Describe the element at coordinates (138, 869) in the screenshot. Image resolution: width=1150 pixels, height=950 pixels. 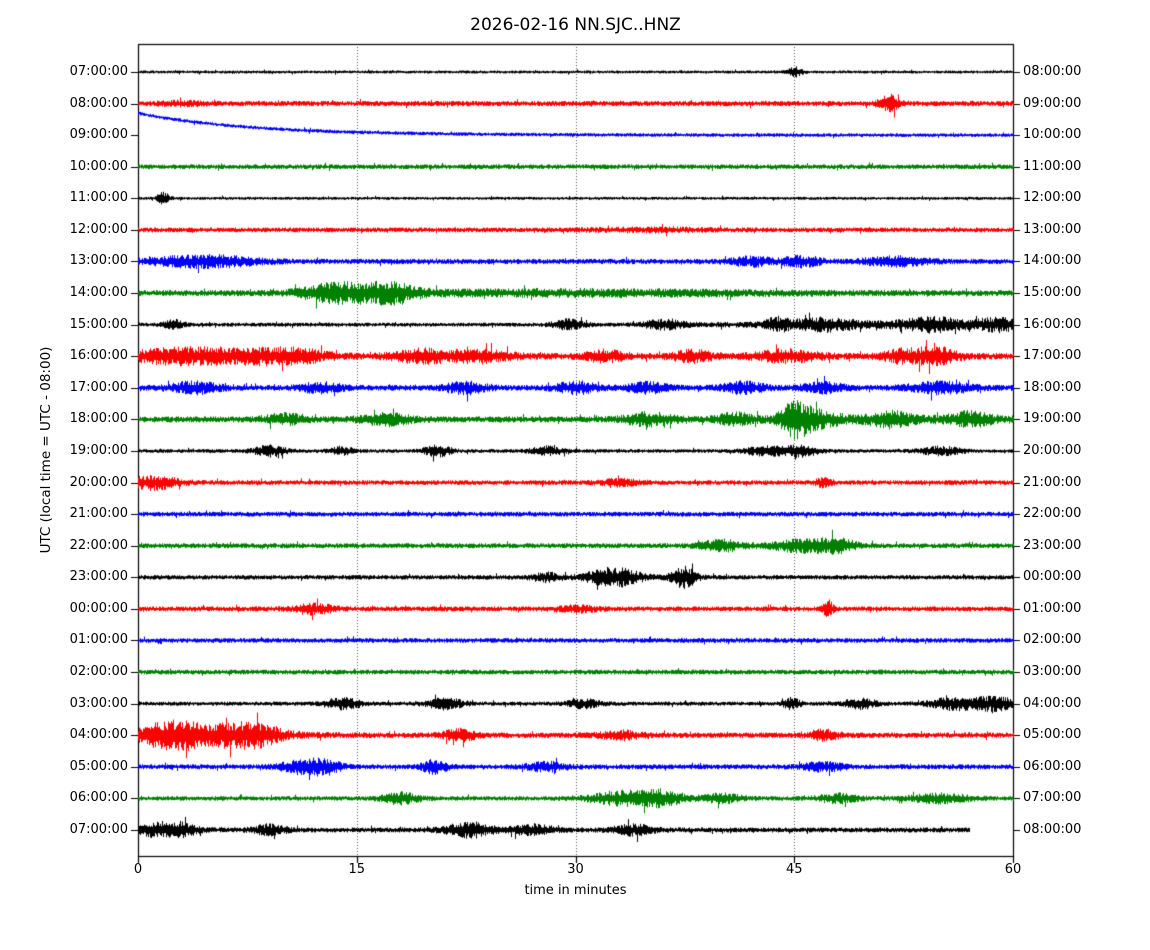
I see `x-tick-label: 0` at that location.